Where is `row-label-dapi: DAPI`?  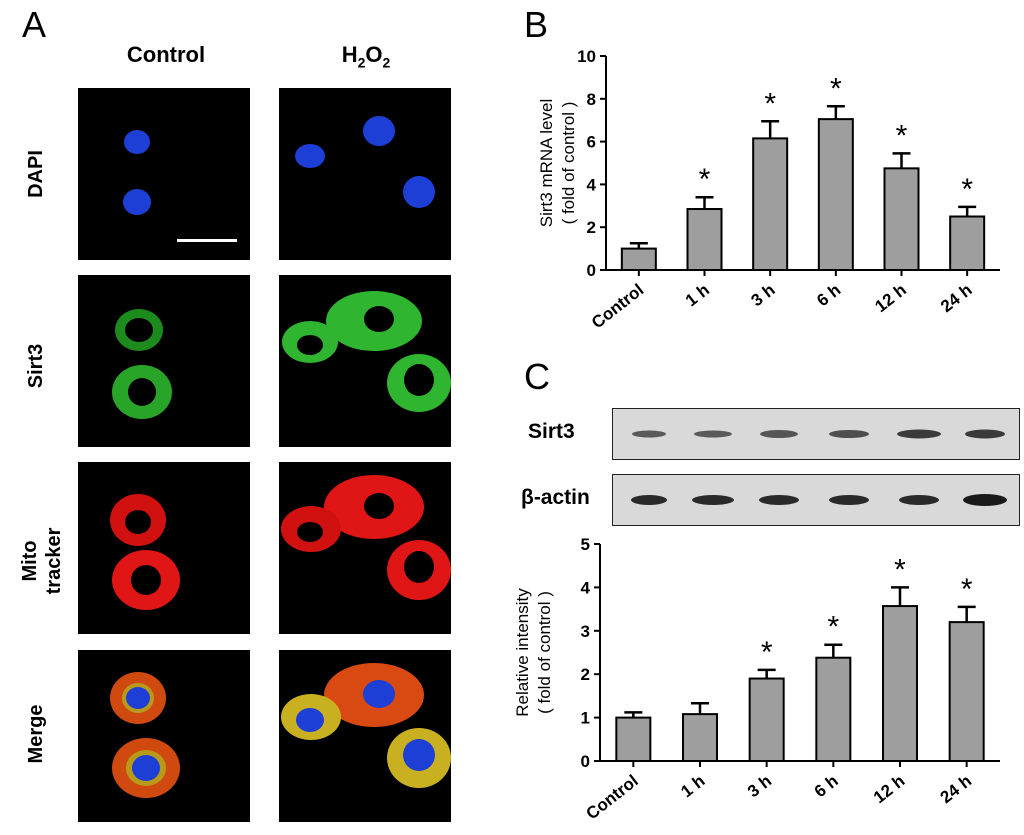
row-label-dapi: DAPI is located at coordinates (36, 174).